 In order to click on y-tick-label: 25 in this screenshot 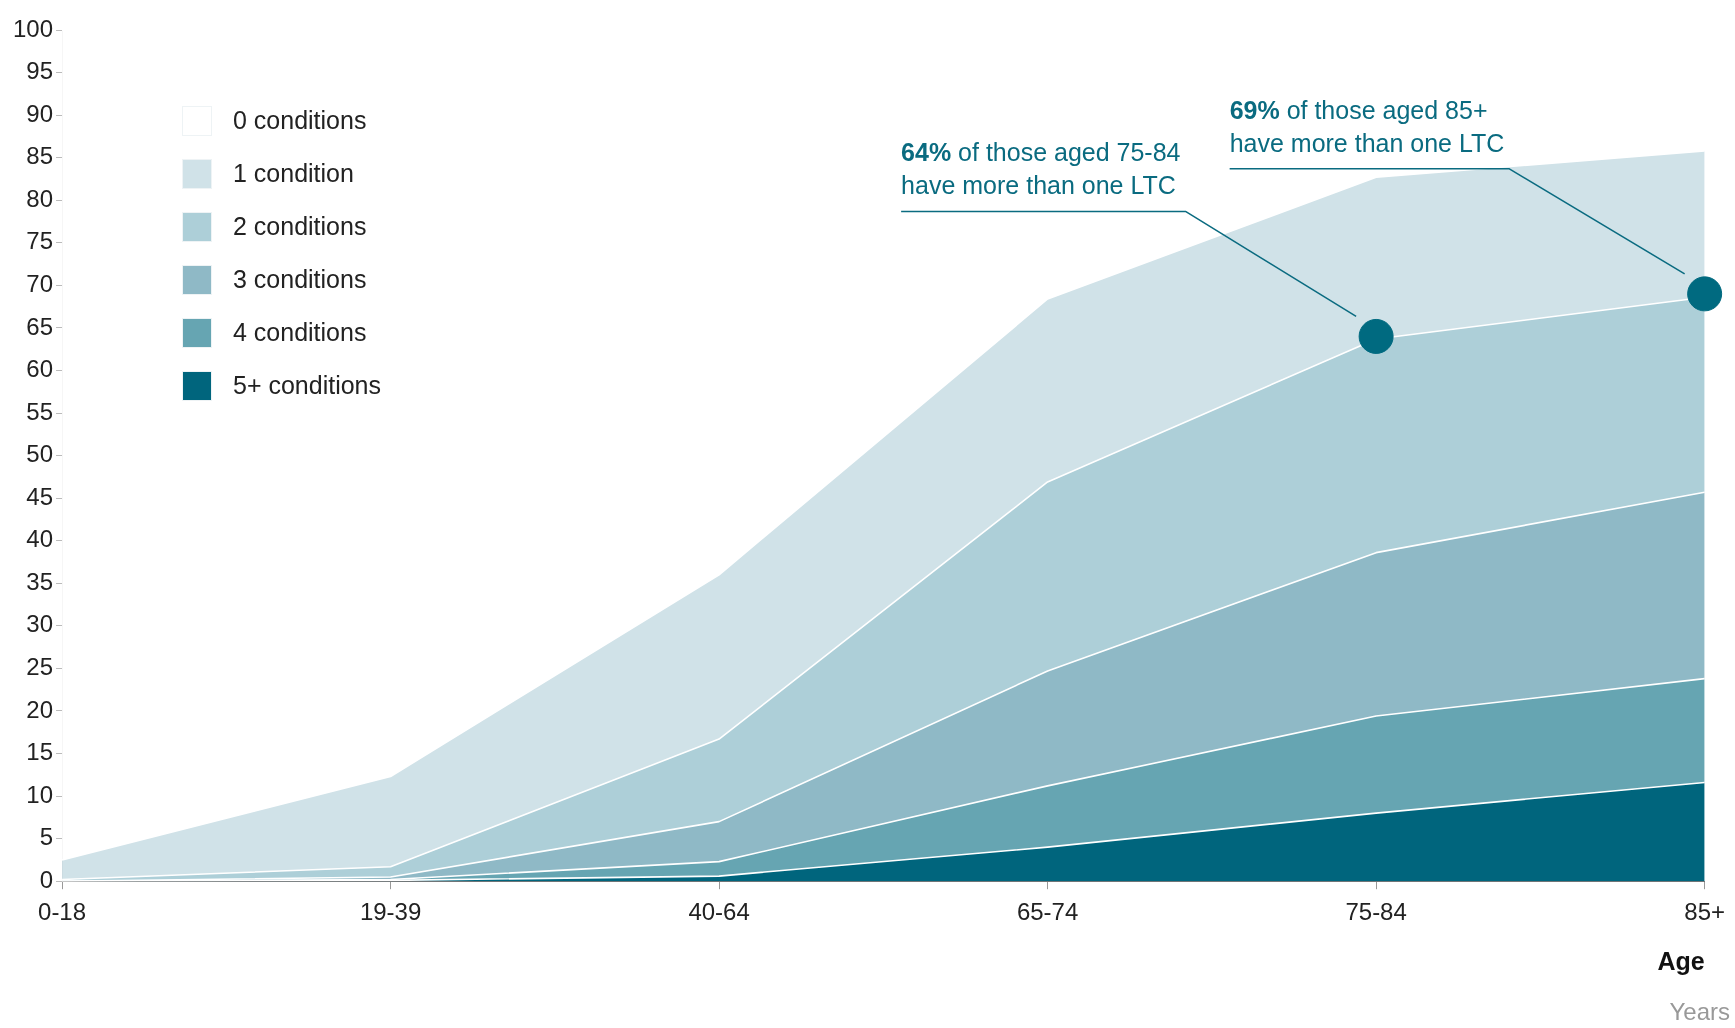, I will do `click(40, 667)`.